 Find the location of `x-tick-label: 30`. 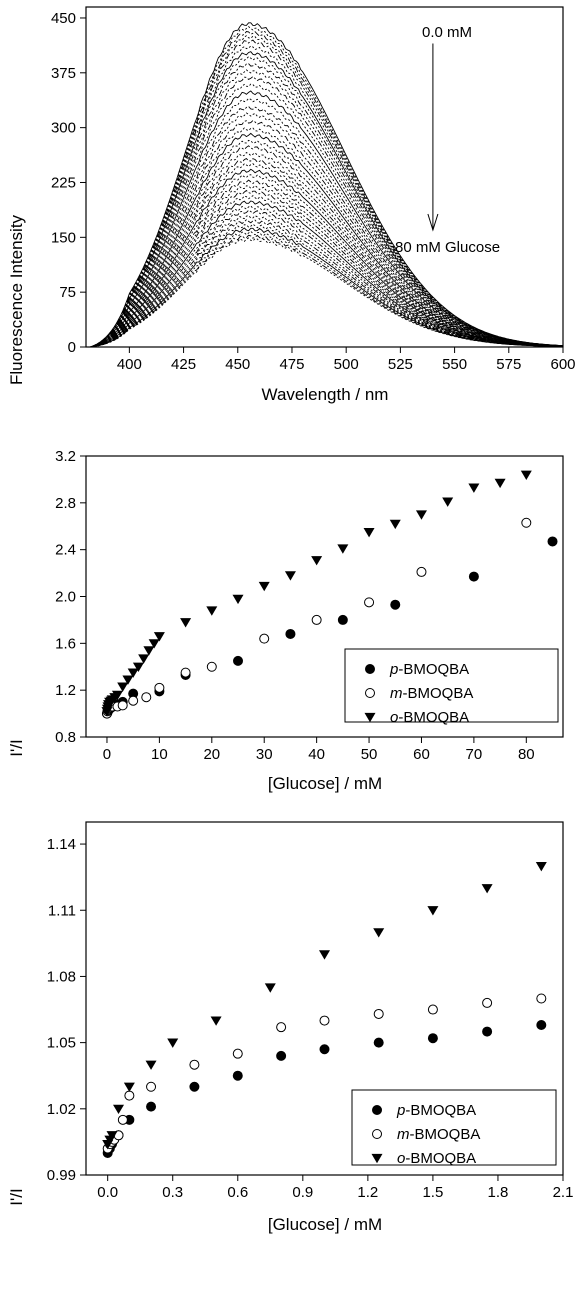

x-tick-label: 30 is located at coordinates (264, 754).